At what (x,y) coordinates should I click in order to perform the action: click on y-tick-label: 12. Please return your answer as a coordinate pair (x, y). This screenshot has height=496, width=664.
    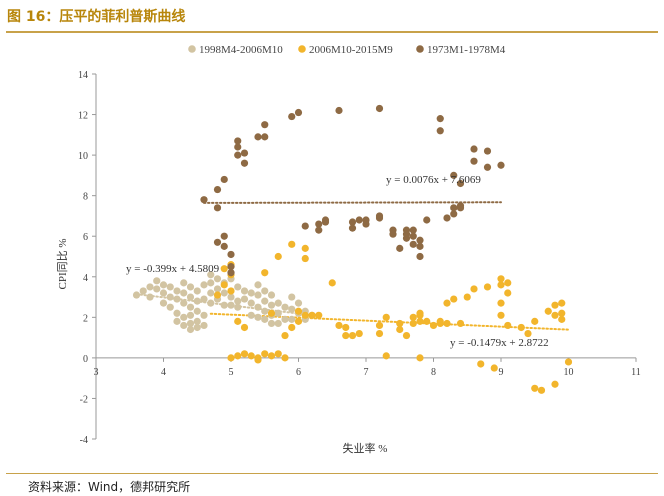
    Looking at the image, I should click on (83, 116).